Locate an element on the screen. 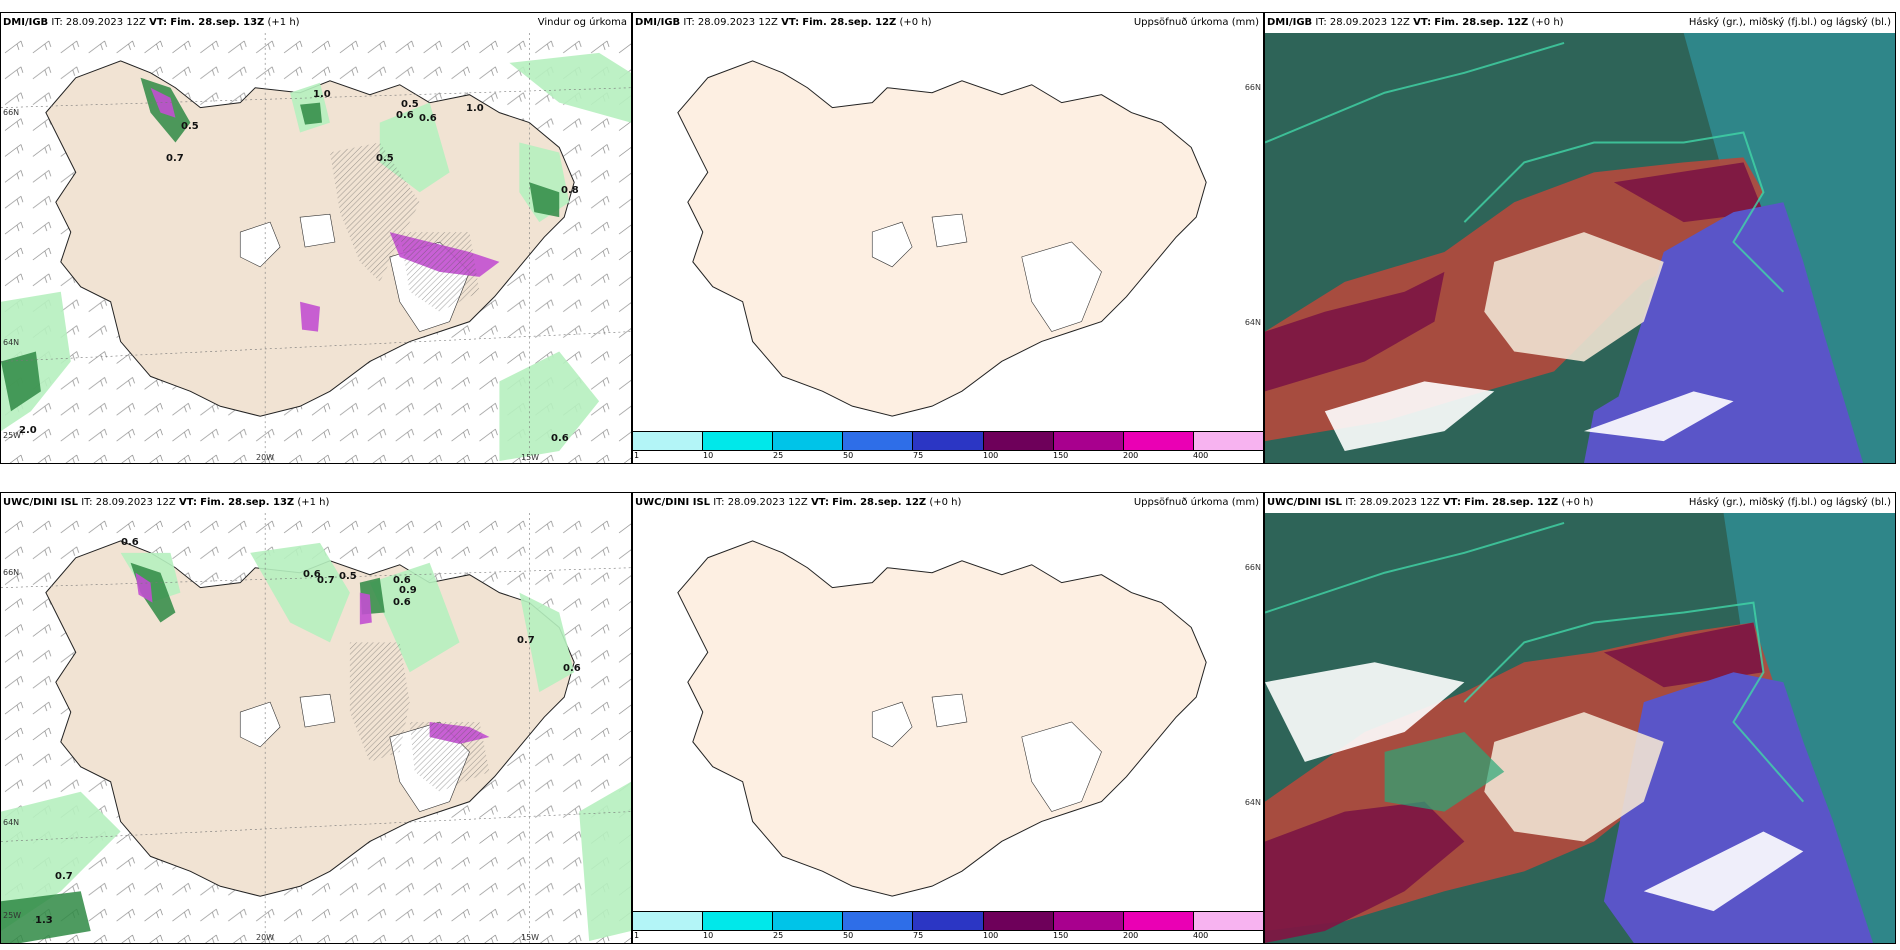 The image size is (1900, 950). lon-label-15w: 15W is located at coordinates (530, 457).